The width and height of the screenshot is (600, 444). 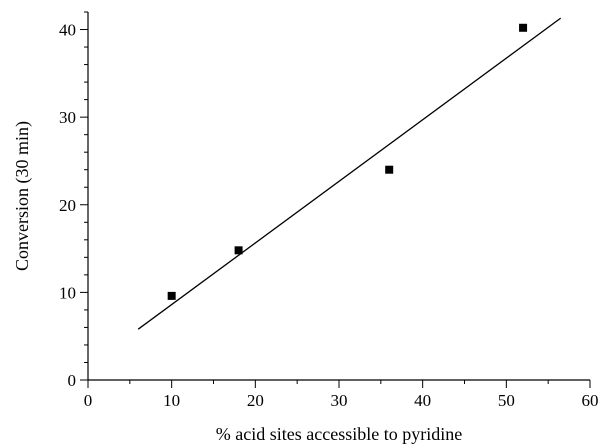 I want to click on x-tick-label: 30, so click(x=339, y=400).